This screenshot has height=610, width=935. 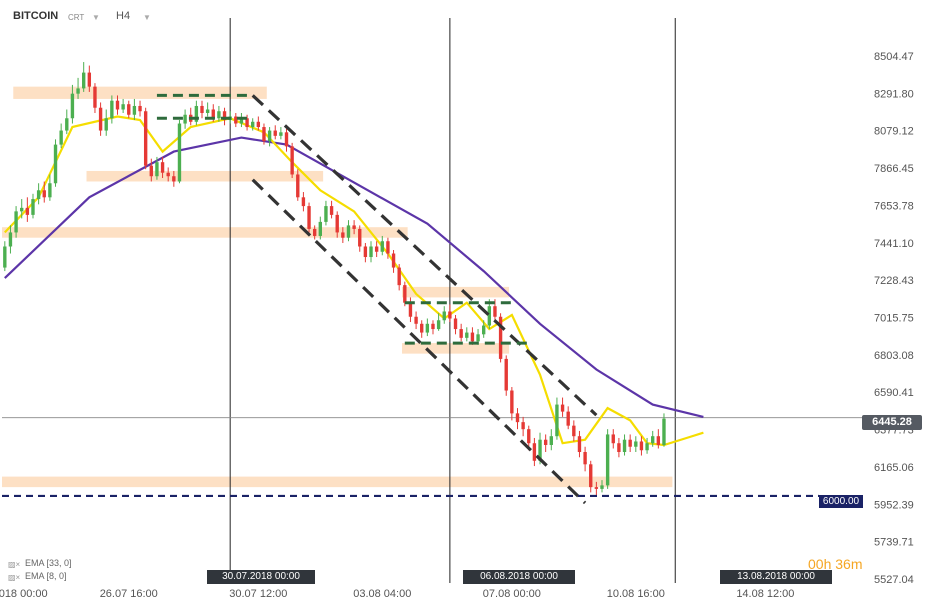 I want to click on symbol-label: BITCOIN, so click(x=36, y=16).